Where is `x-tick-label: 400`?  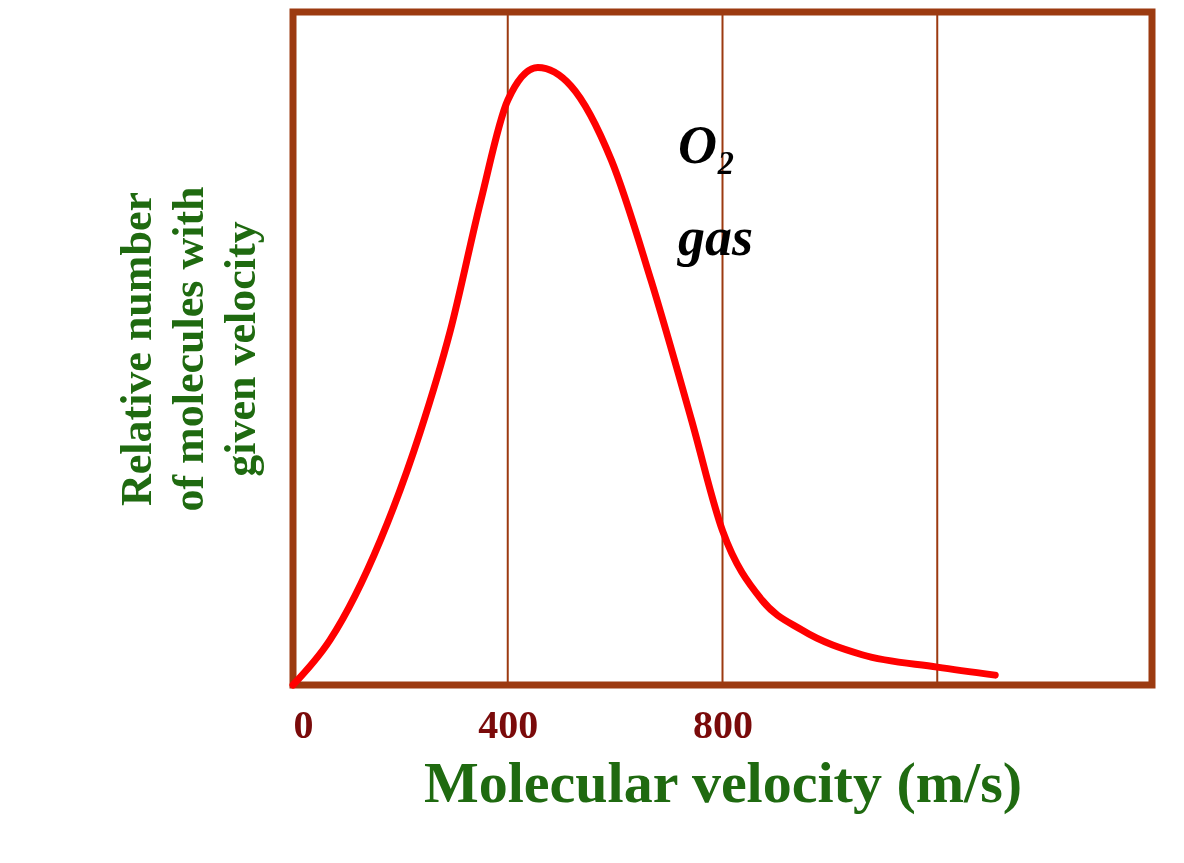
x-tick-label: 400 is located at coordinates (508, 724).